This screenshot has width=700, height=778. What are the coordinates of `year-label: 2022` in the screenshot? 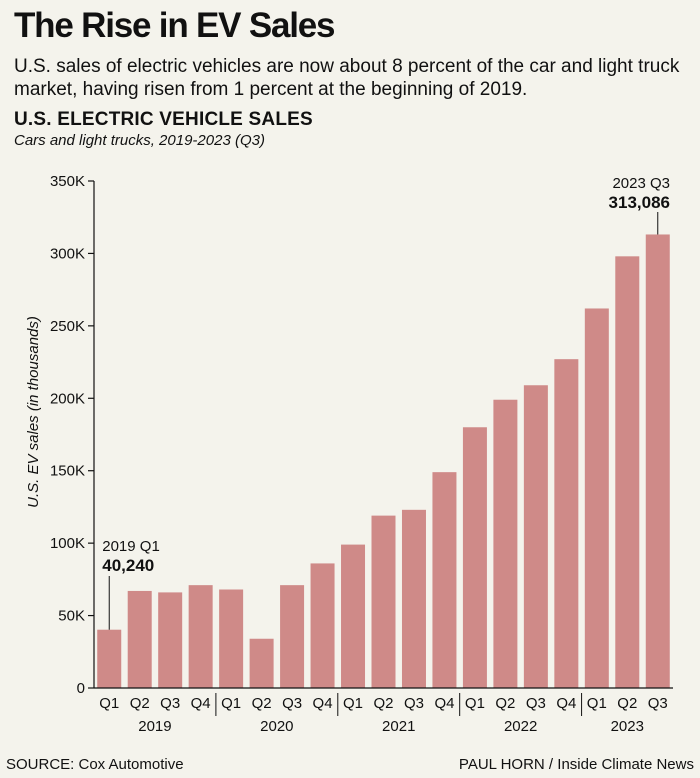 It's located at (520, 726).